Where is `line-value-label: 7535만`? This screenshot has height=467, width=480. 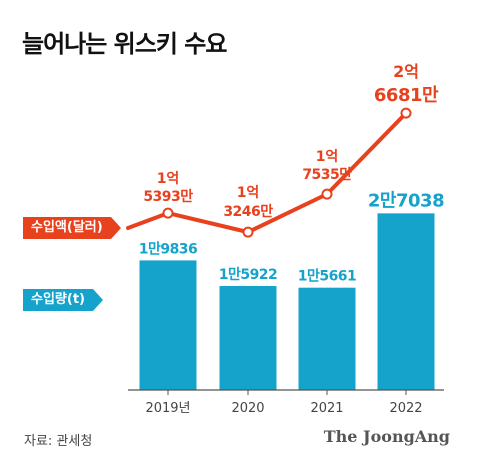 line-value-label: 7535만 is located at coordinates (327, 175).